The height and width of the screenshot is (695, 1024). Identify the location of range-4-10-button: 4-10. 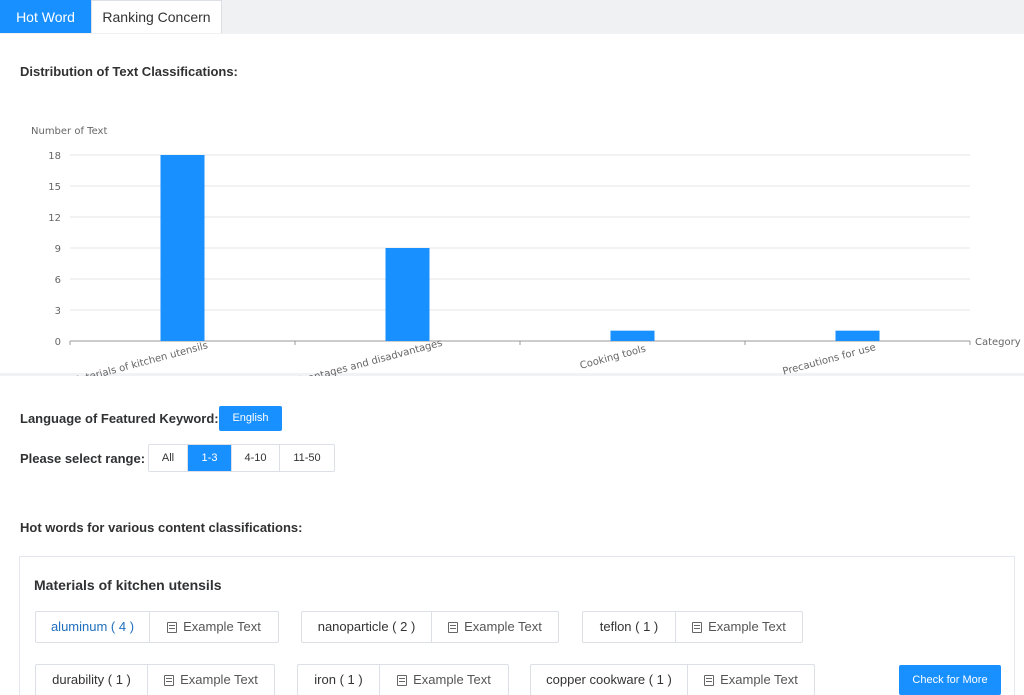
(256, 458).